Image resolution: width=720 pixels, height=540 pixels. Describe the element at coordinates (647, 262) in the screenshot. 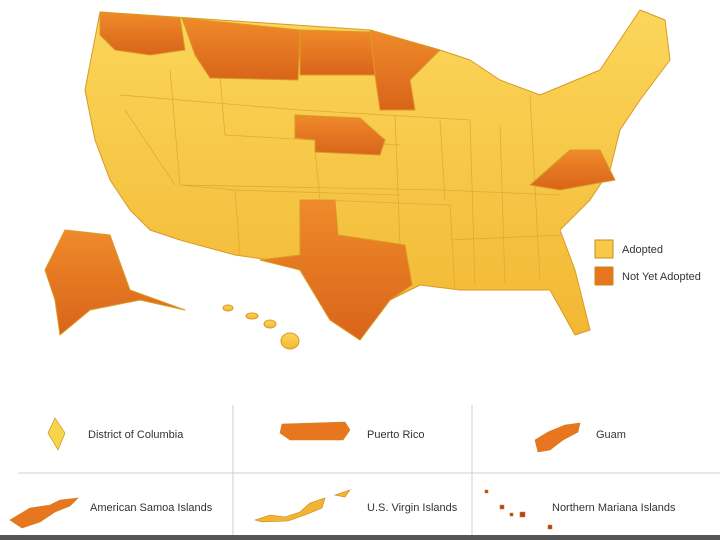

I see `legend: Adopted Not Yet Adopted` at that location.